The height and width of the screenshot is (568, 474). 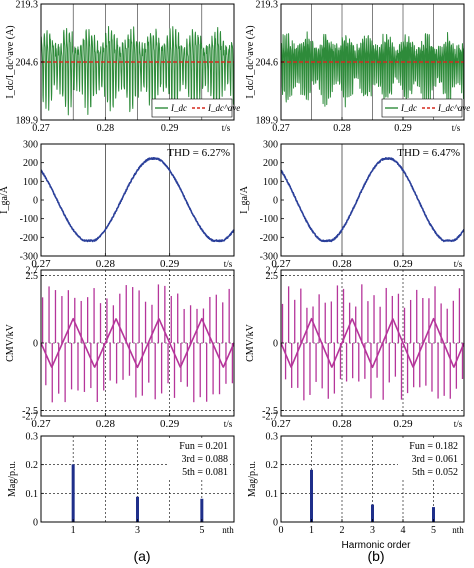 What do you see at coordinates (435, 472) in the screenshot?
I see `fun-line: 5th = 0.052` at bounding box center [435, 472].